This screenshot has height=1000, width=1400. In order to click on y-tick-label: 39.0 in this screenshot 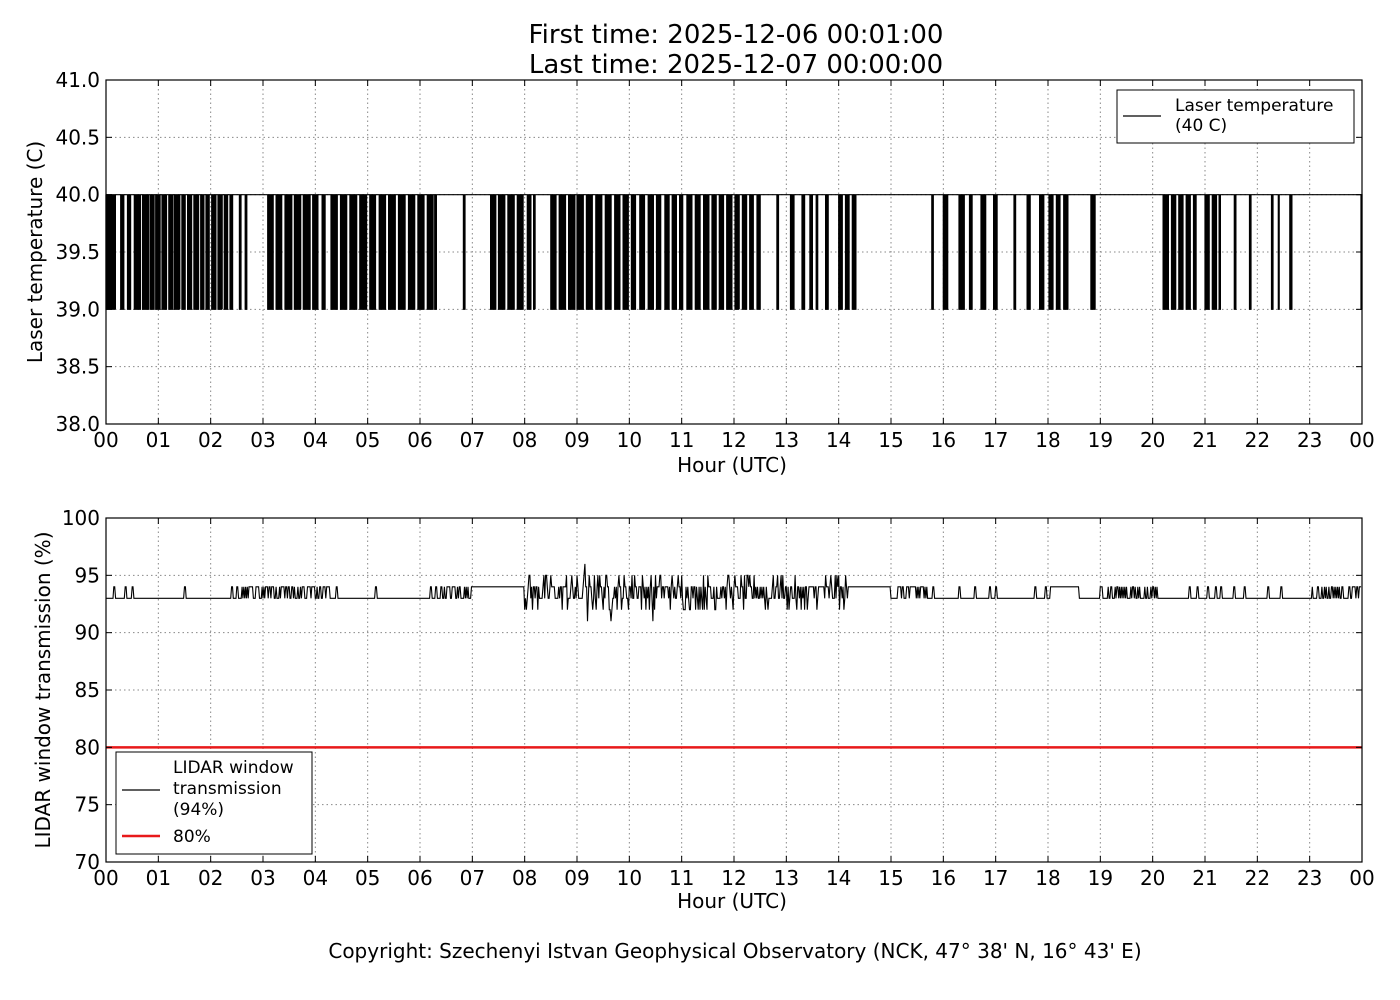, I will do `click(77, 309)`.